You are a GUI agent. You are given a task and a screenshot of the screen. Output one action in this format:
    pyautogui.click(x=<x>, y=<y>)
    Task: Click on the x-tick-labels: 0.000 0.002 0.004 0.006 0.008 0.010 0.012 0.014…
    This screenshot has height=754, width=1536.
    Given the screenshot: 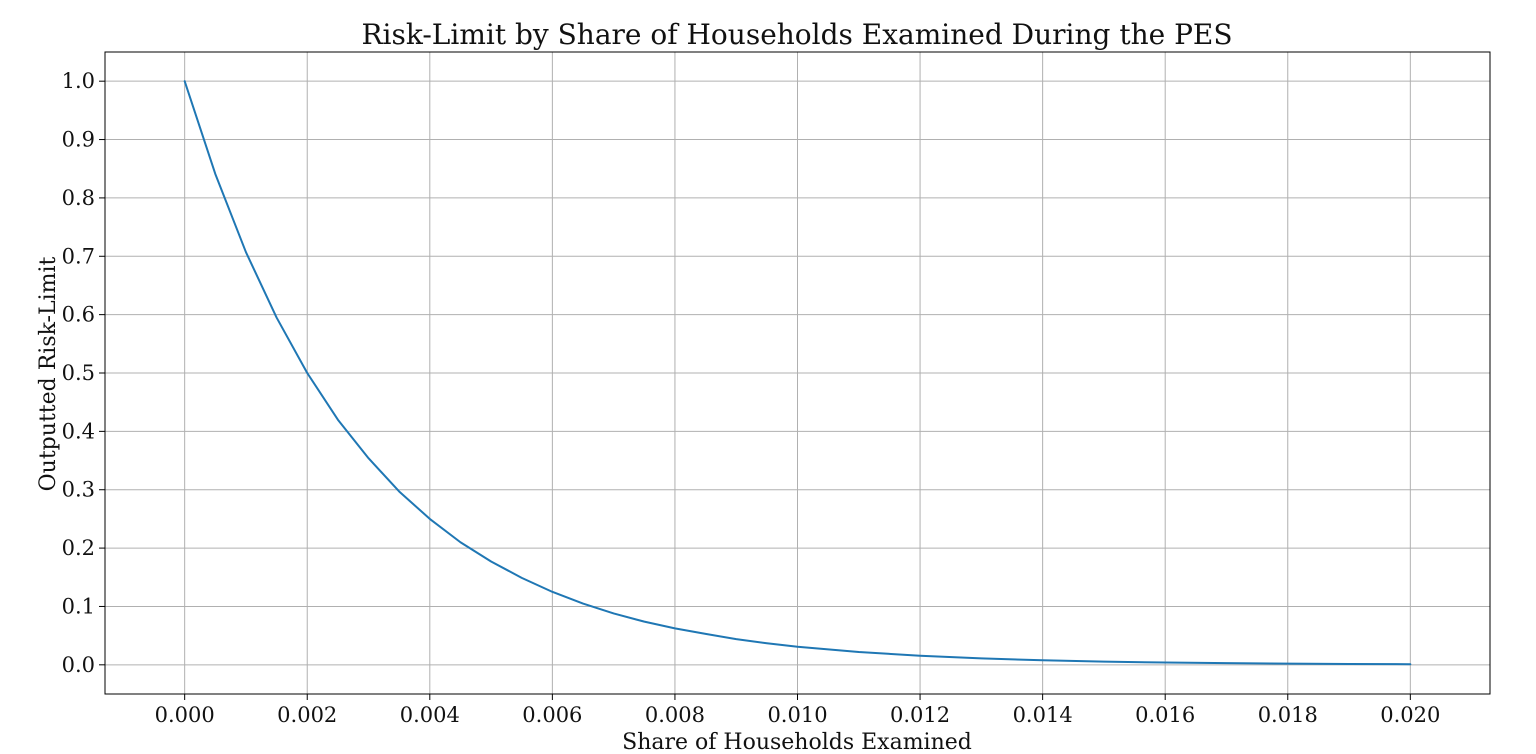 What is the action you would take?
    pyautogui.click(x=798, y=715)
    